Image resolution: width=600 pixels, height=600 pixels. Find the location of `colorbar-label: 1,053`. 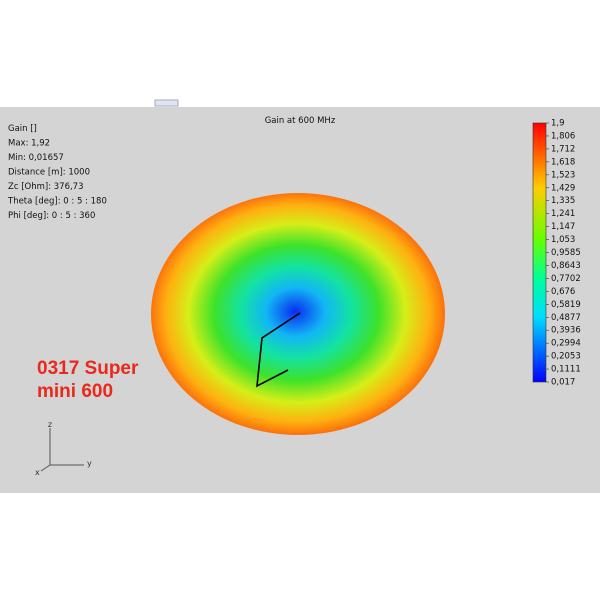

colorbar-label: 1,053 is located at coordinates (563, 240).